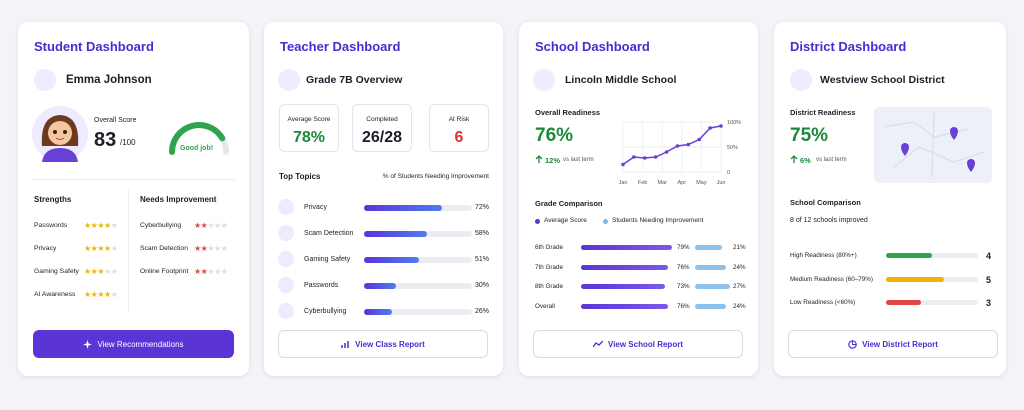  What do you see at coordinates (831, 279) in the screenshot?
I see `level-name: Medium Readiness (60–79%)` at bounding box center [831, 279].